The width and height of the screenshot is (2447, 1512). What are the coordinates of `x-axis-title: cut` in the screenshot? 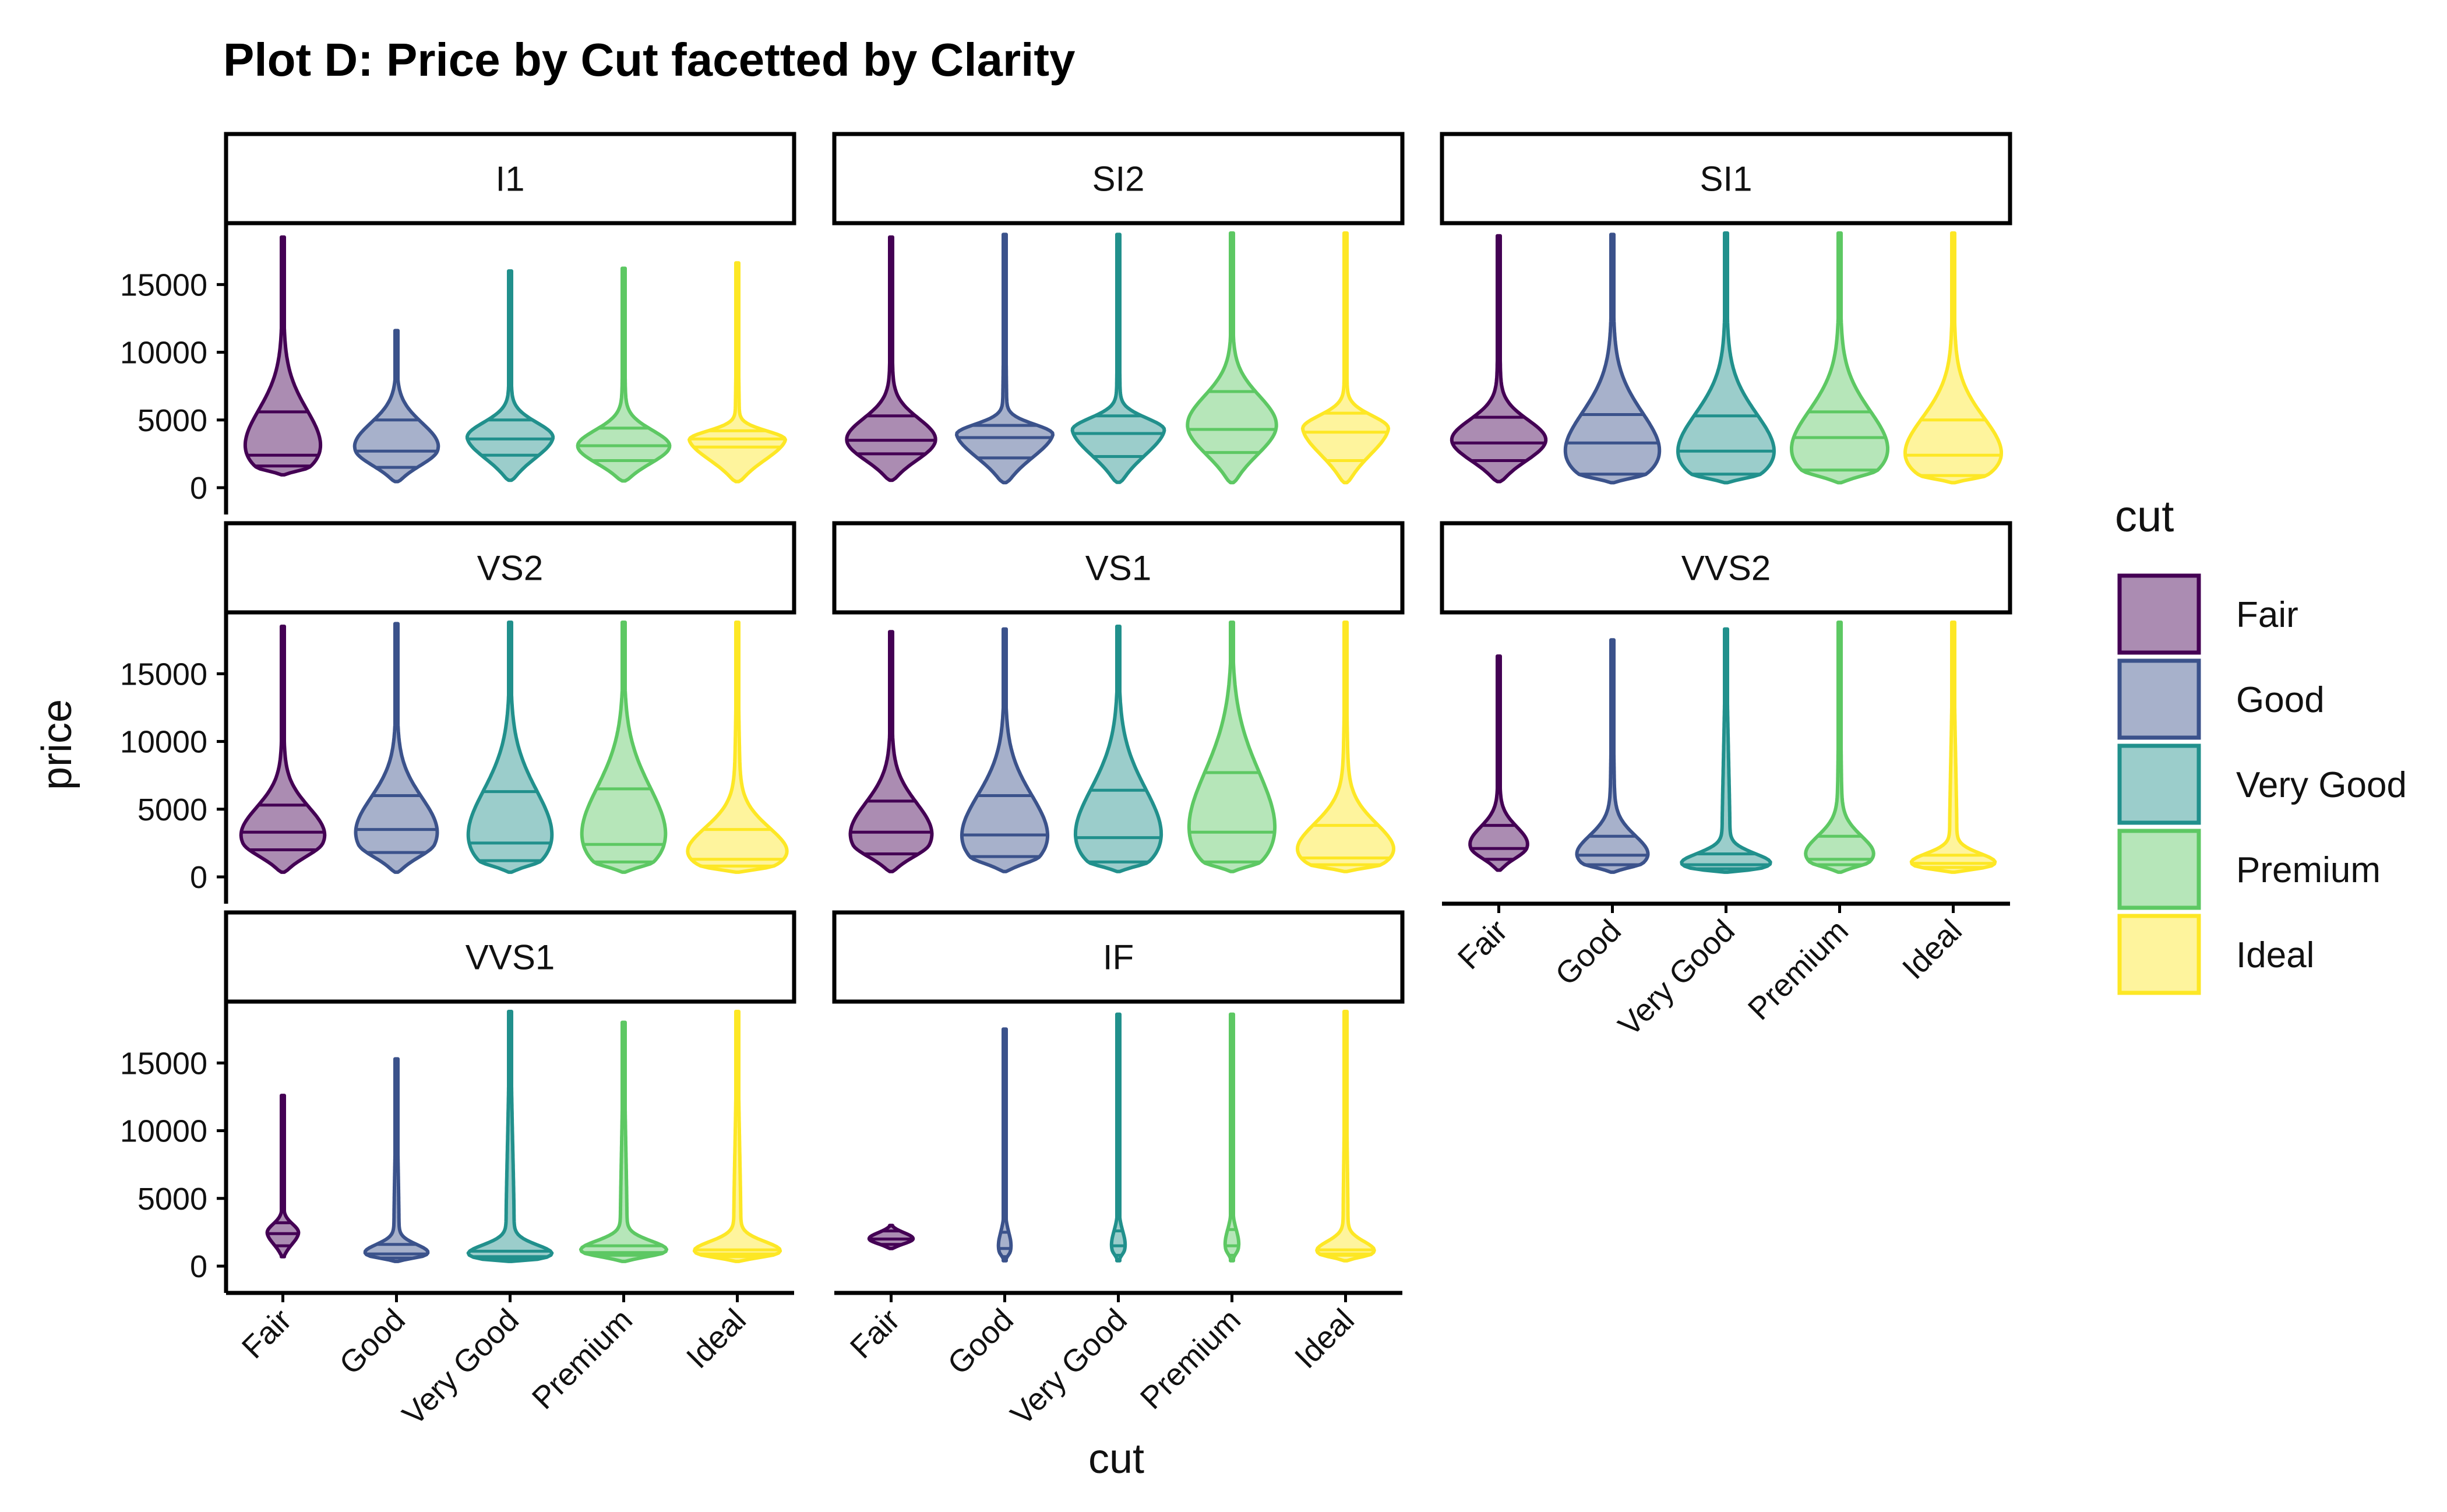 It's located at (1116, 1459).